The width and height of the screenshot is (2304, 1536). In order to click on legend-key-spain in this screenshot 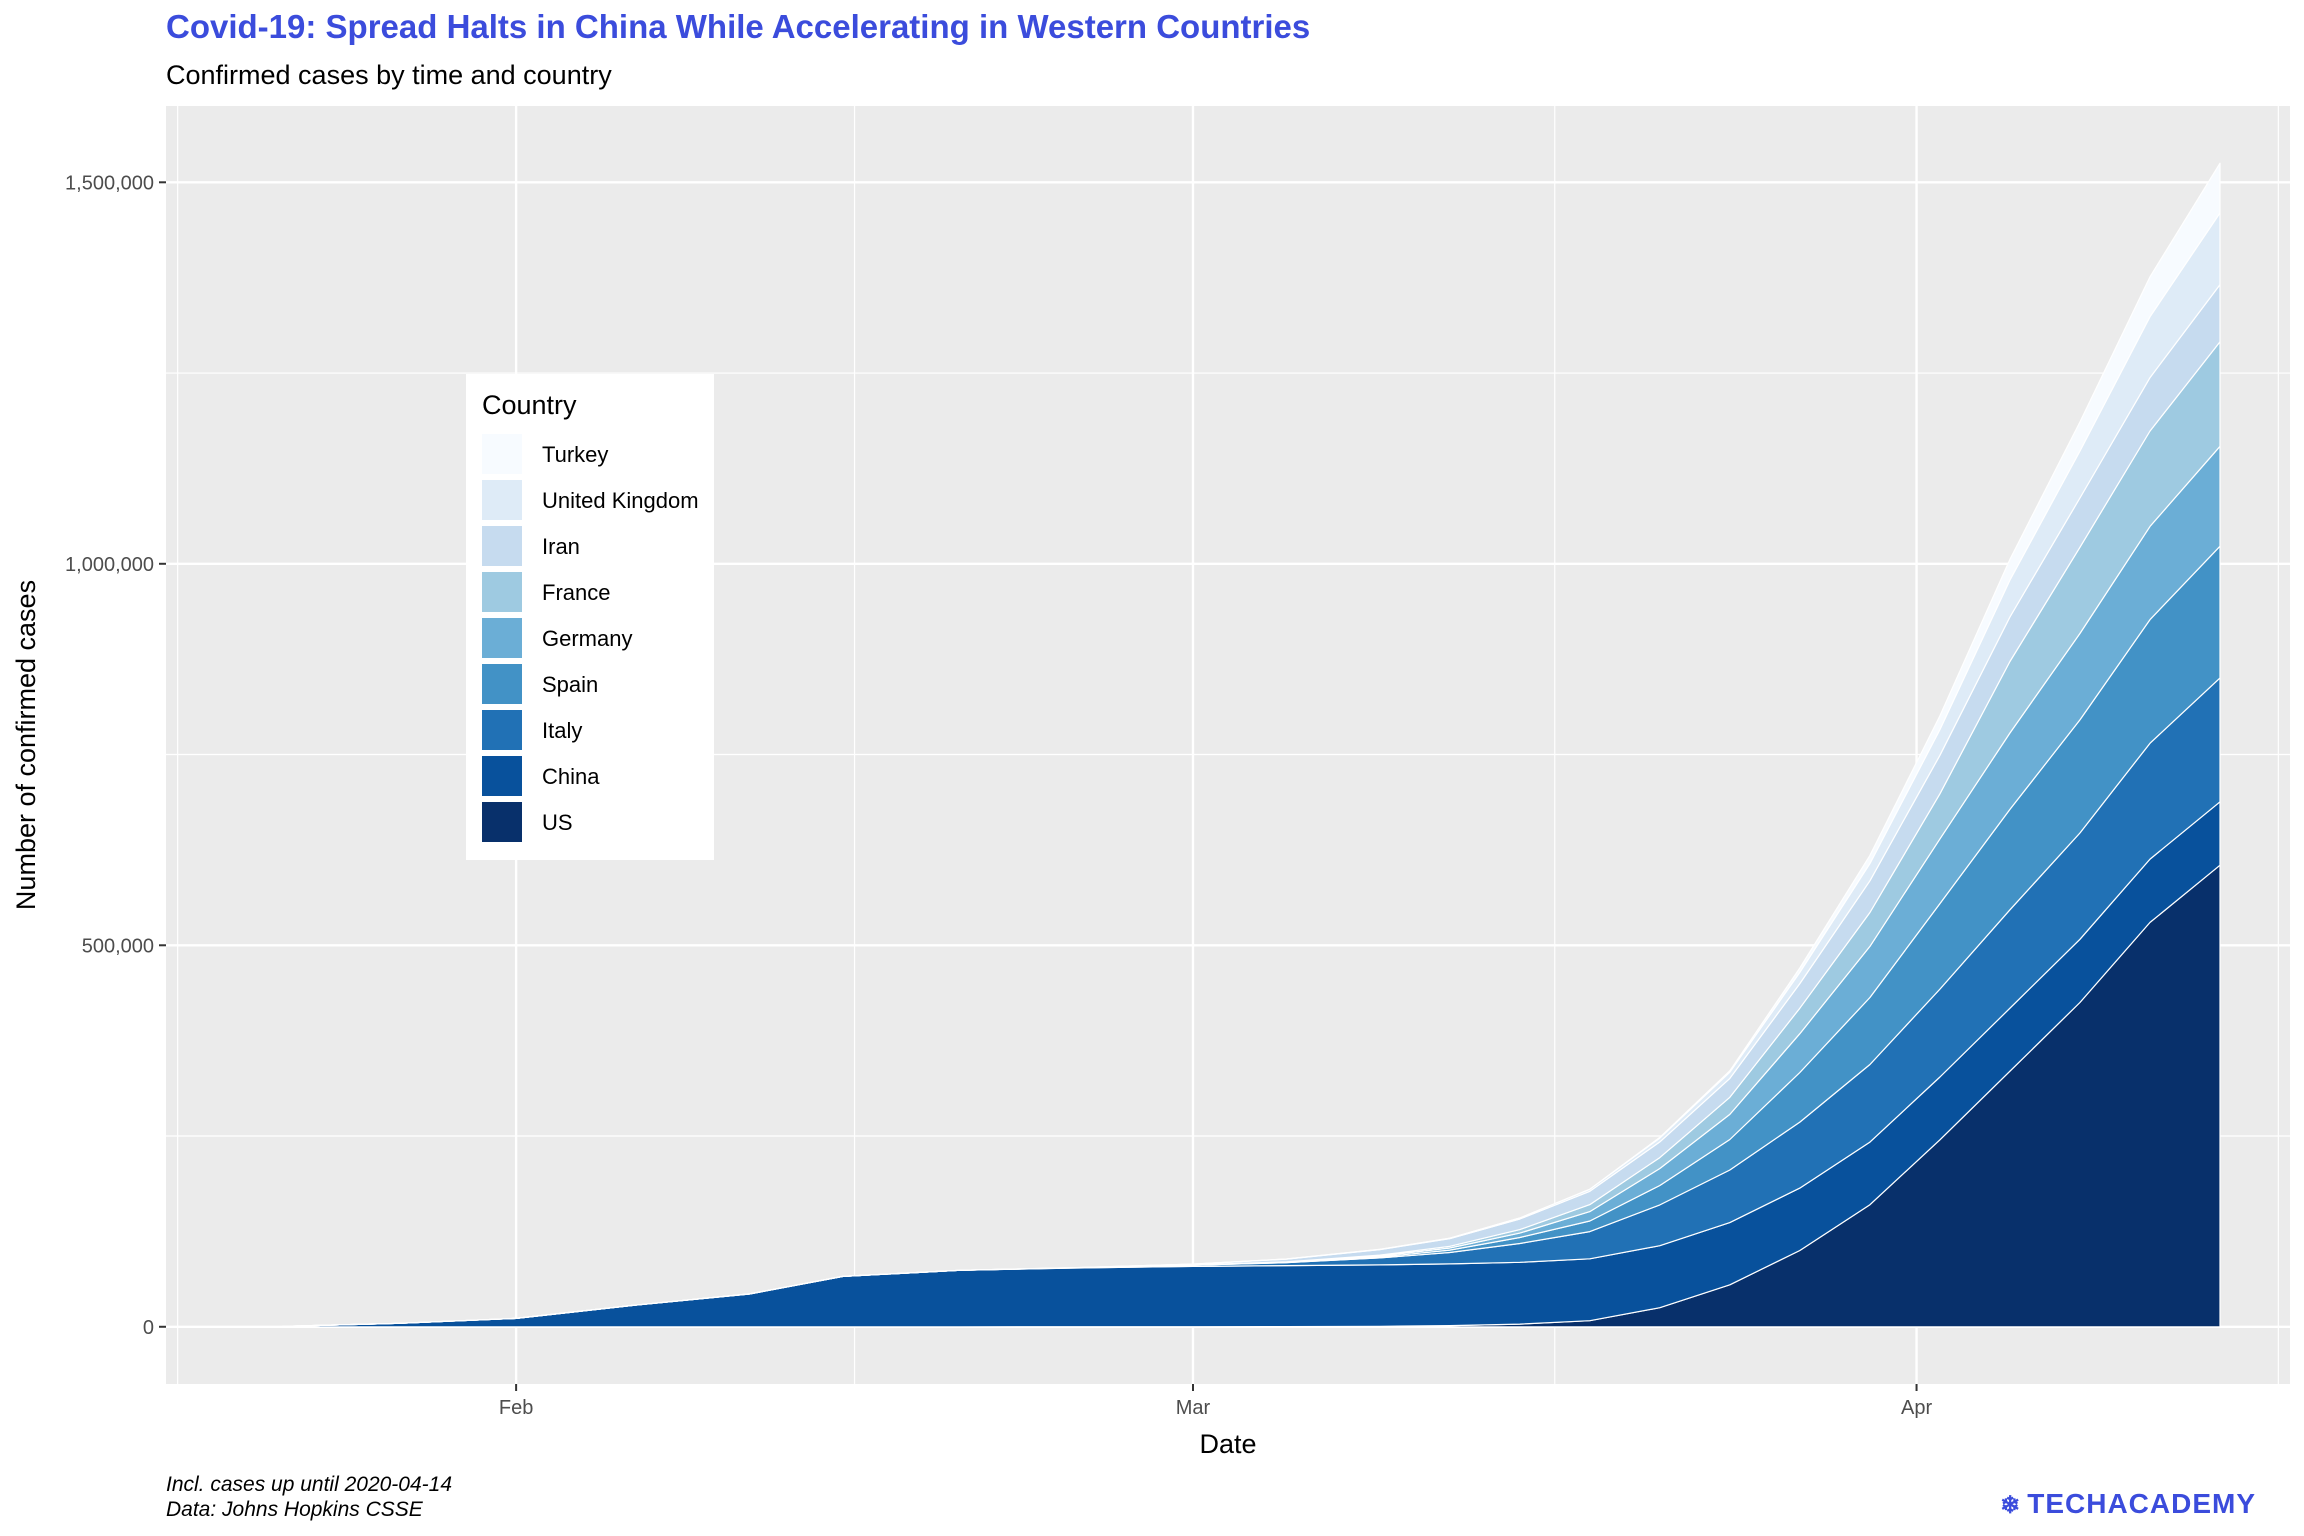, I will do `click(502, 684)`.